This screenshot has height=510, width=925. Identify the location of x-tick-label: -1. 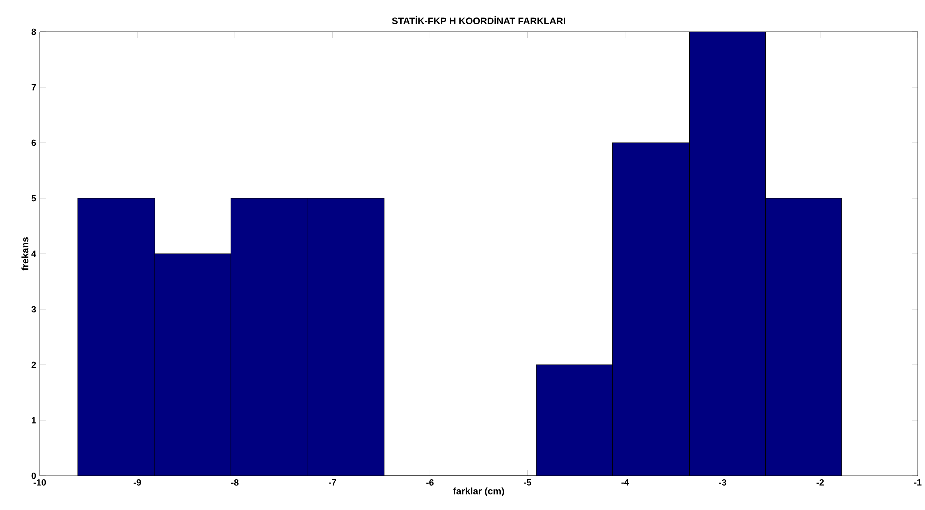
(918, 483).